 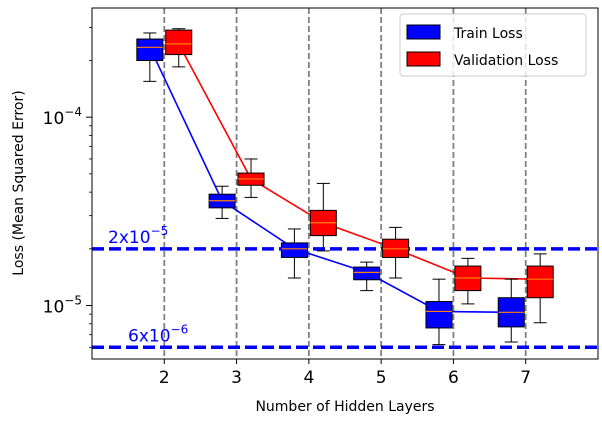 I want to click on x-tick-label-2: 2, so click(x=164, y=378).